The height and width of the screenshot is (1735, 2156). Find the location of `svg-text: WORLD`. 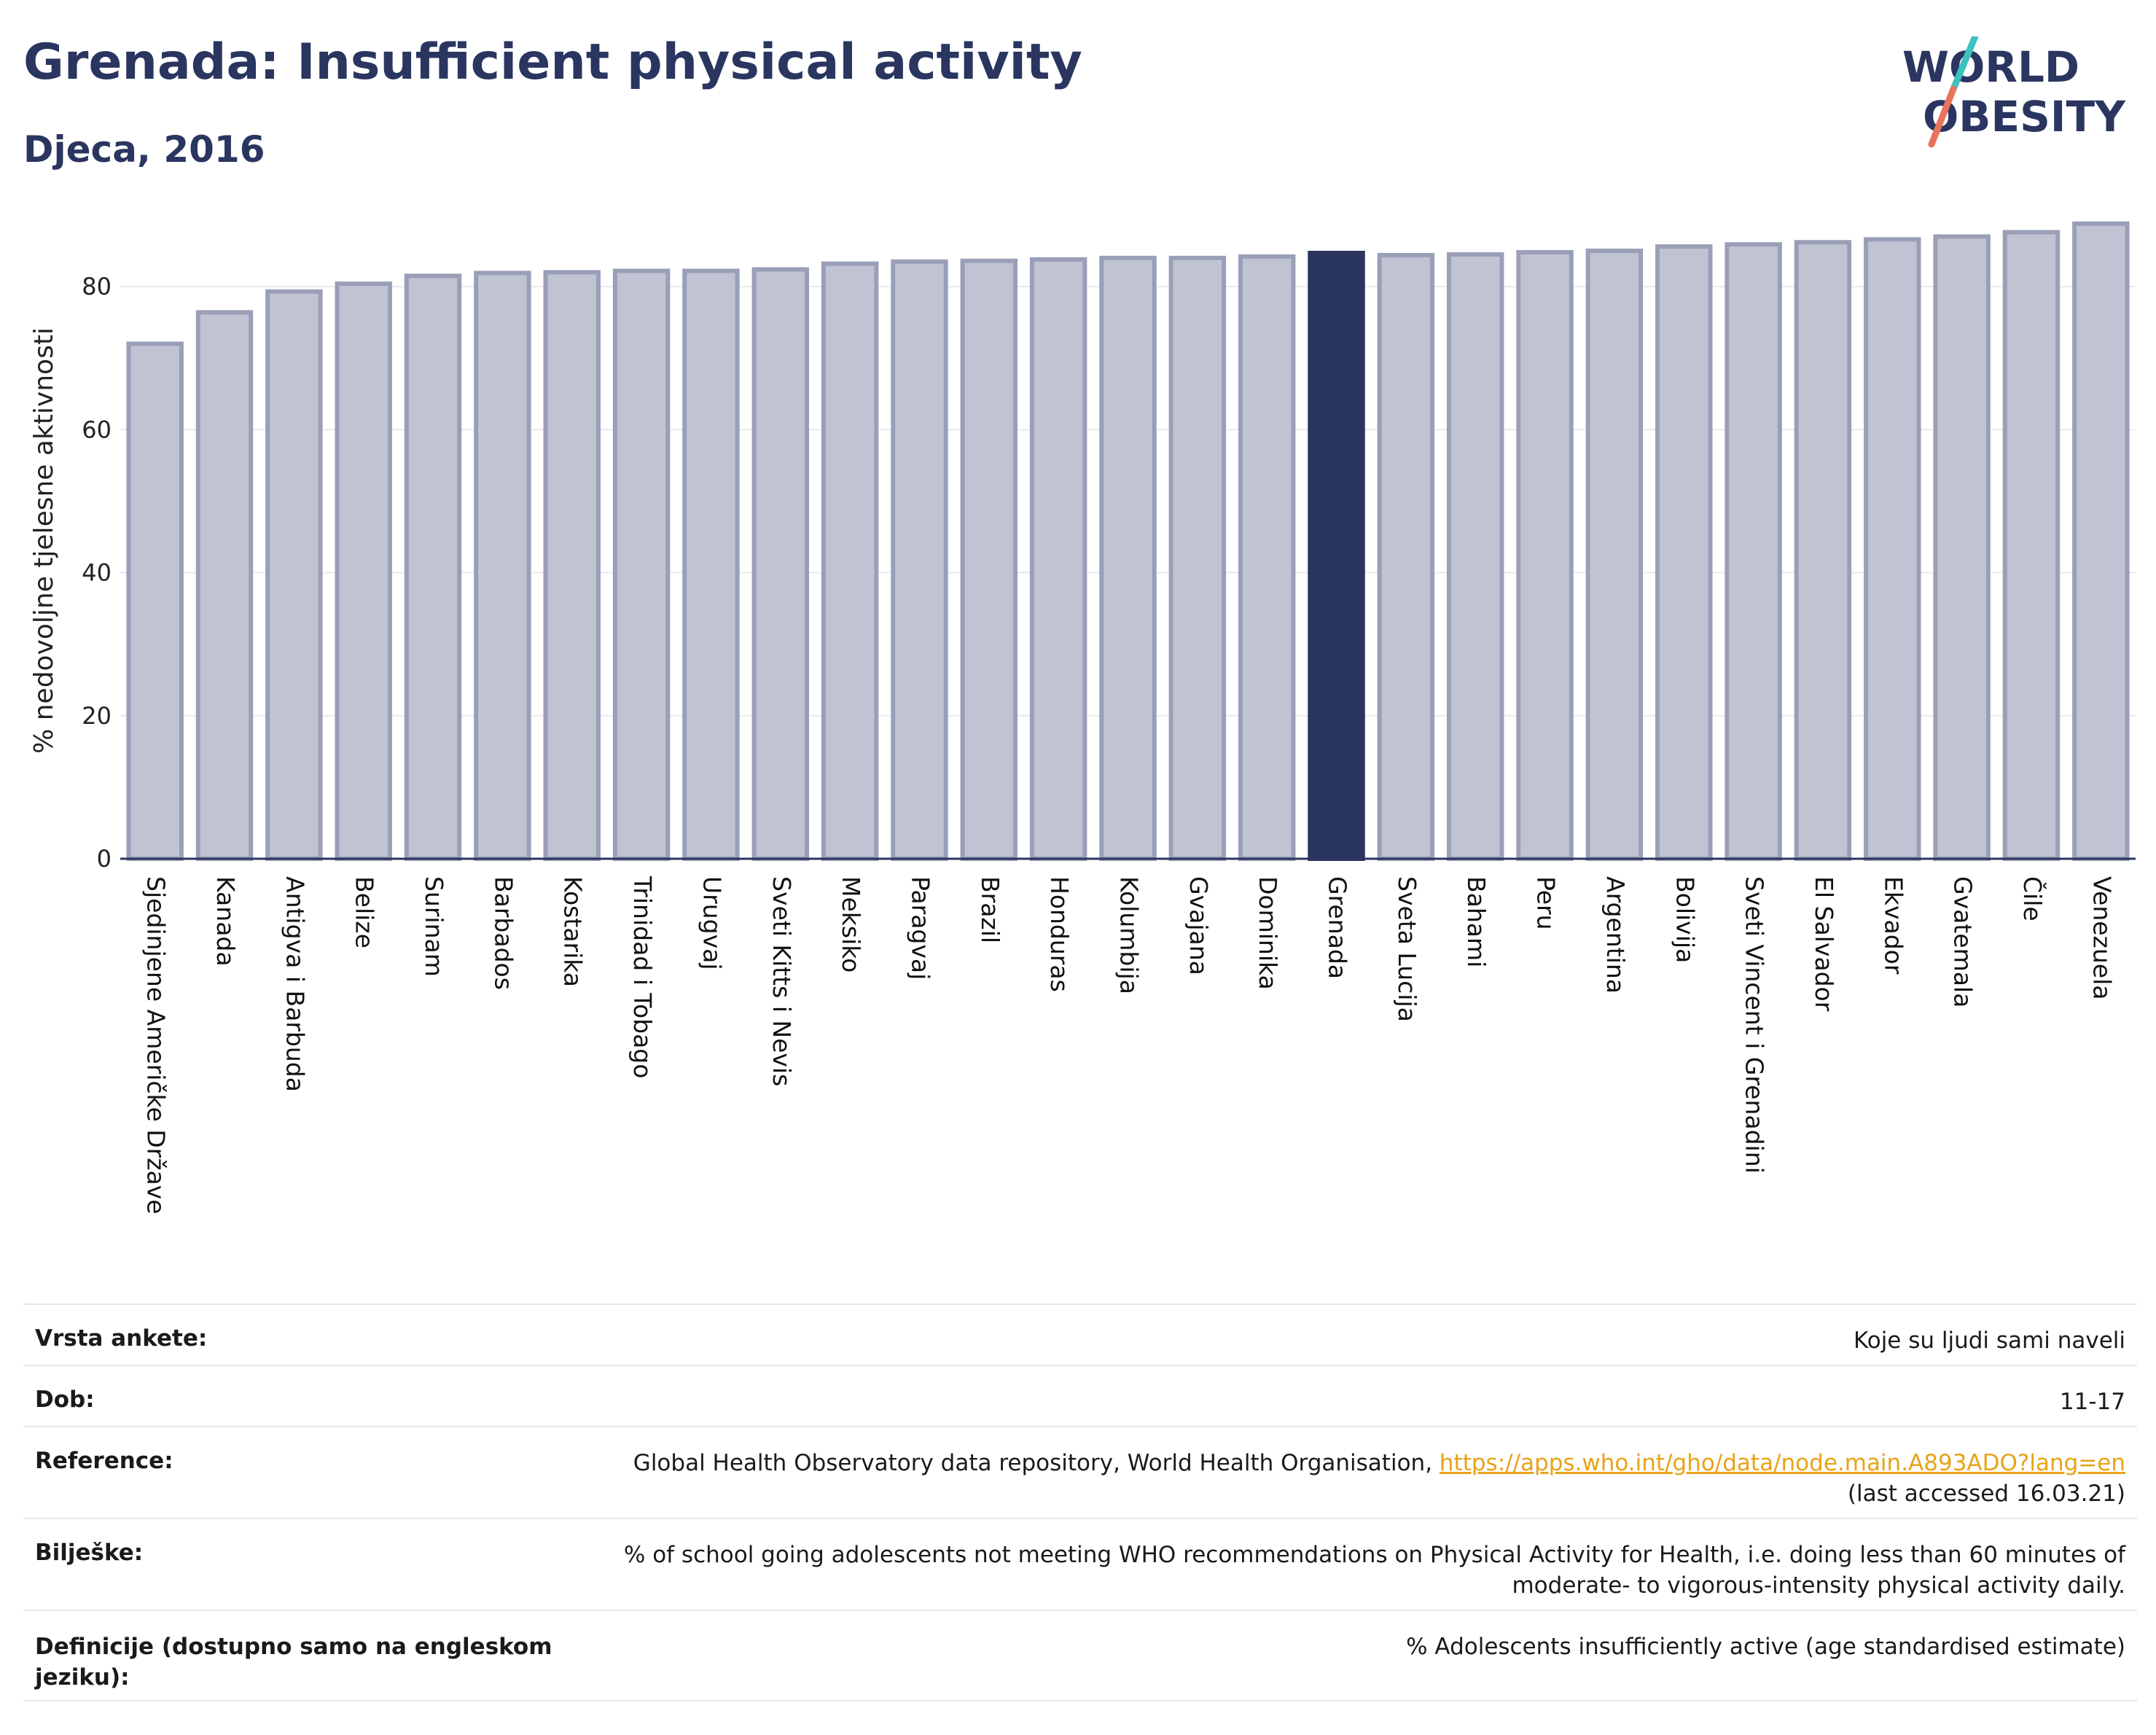

svg-text: WORLD is located at coordinates (1991, 67).